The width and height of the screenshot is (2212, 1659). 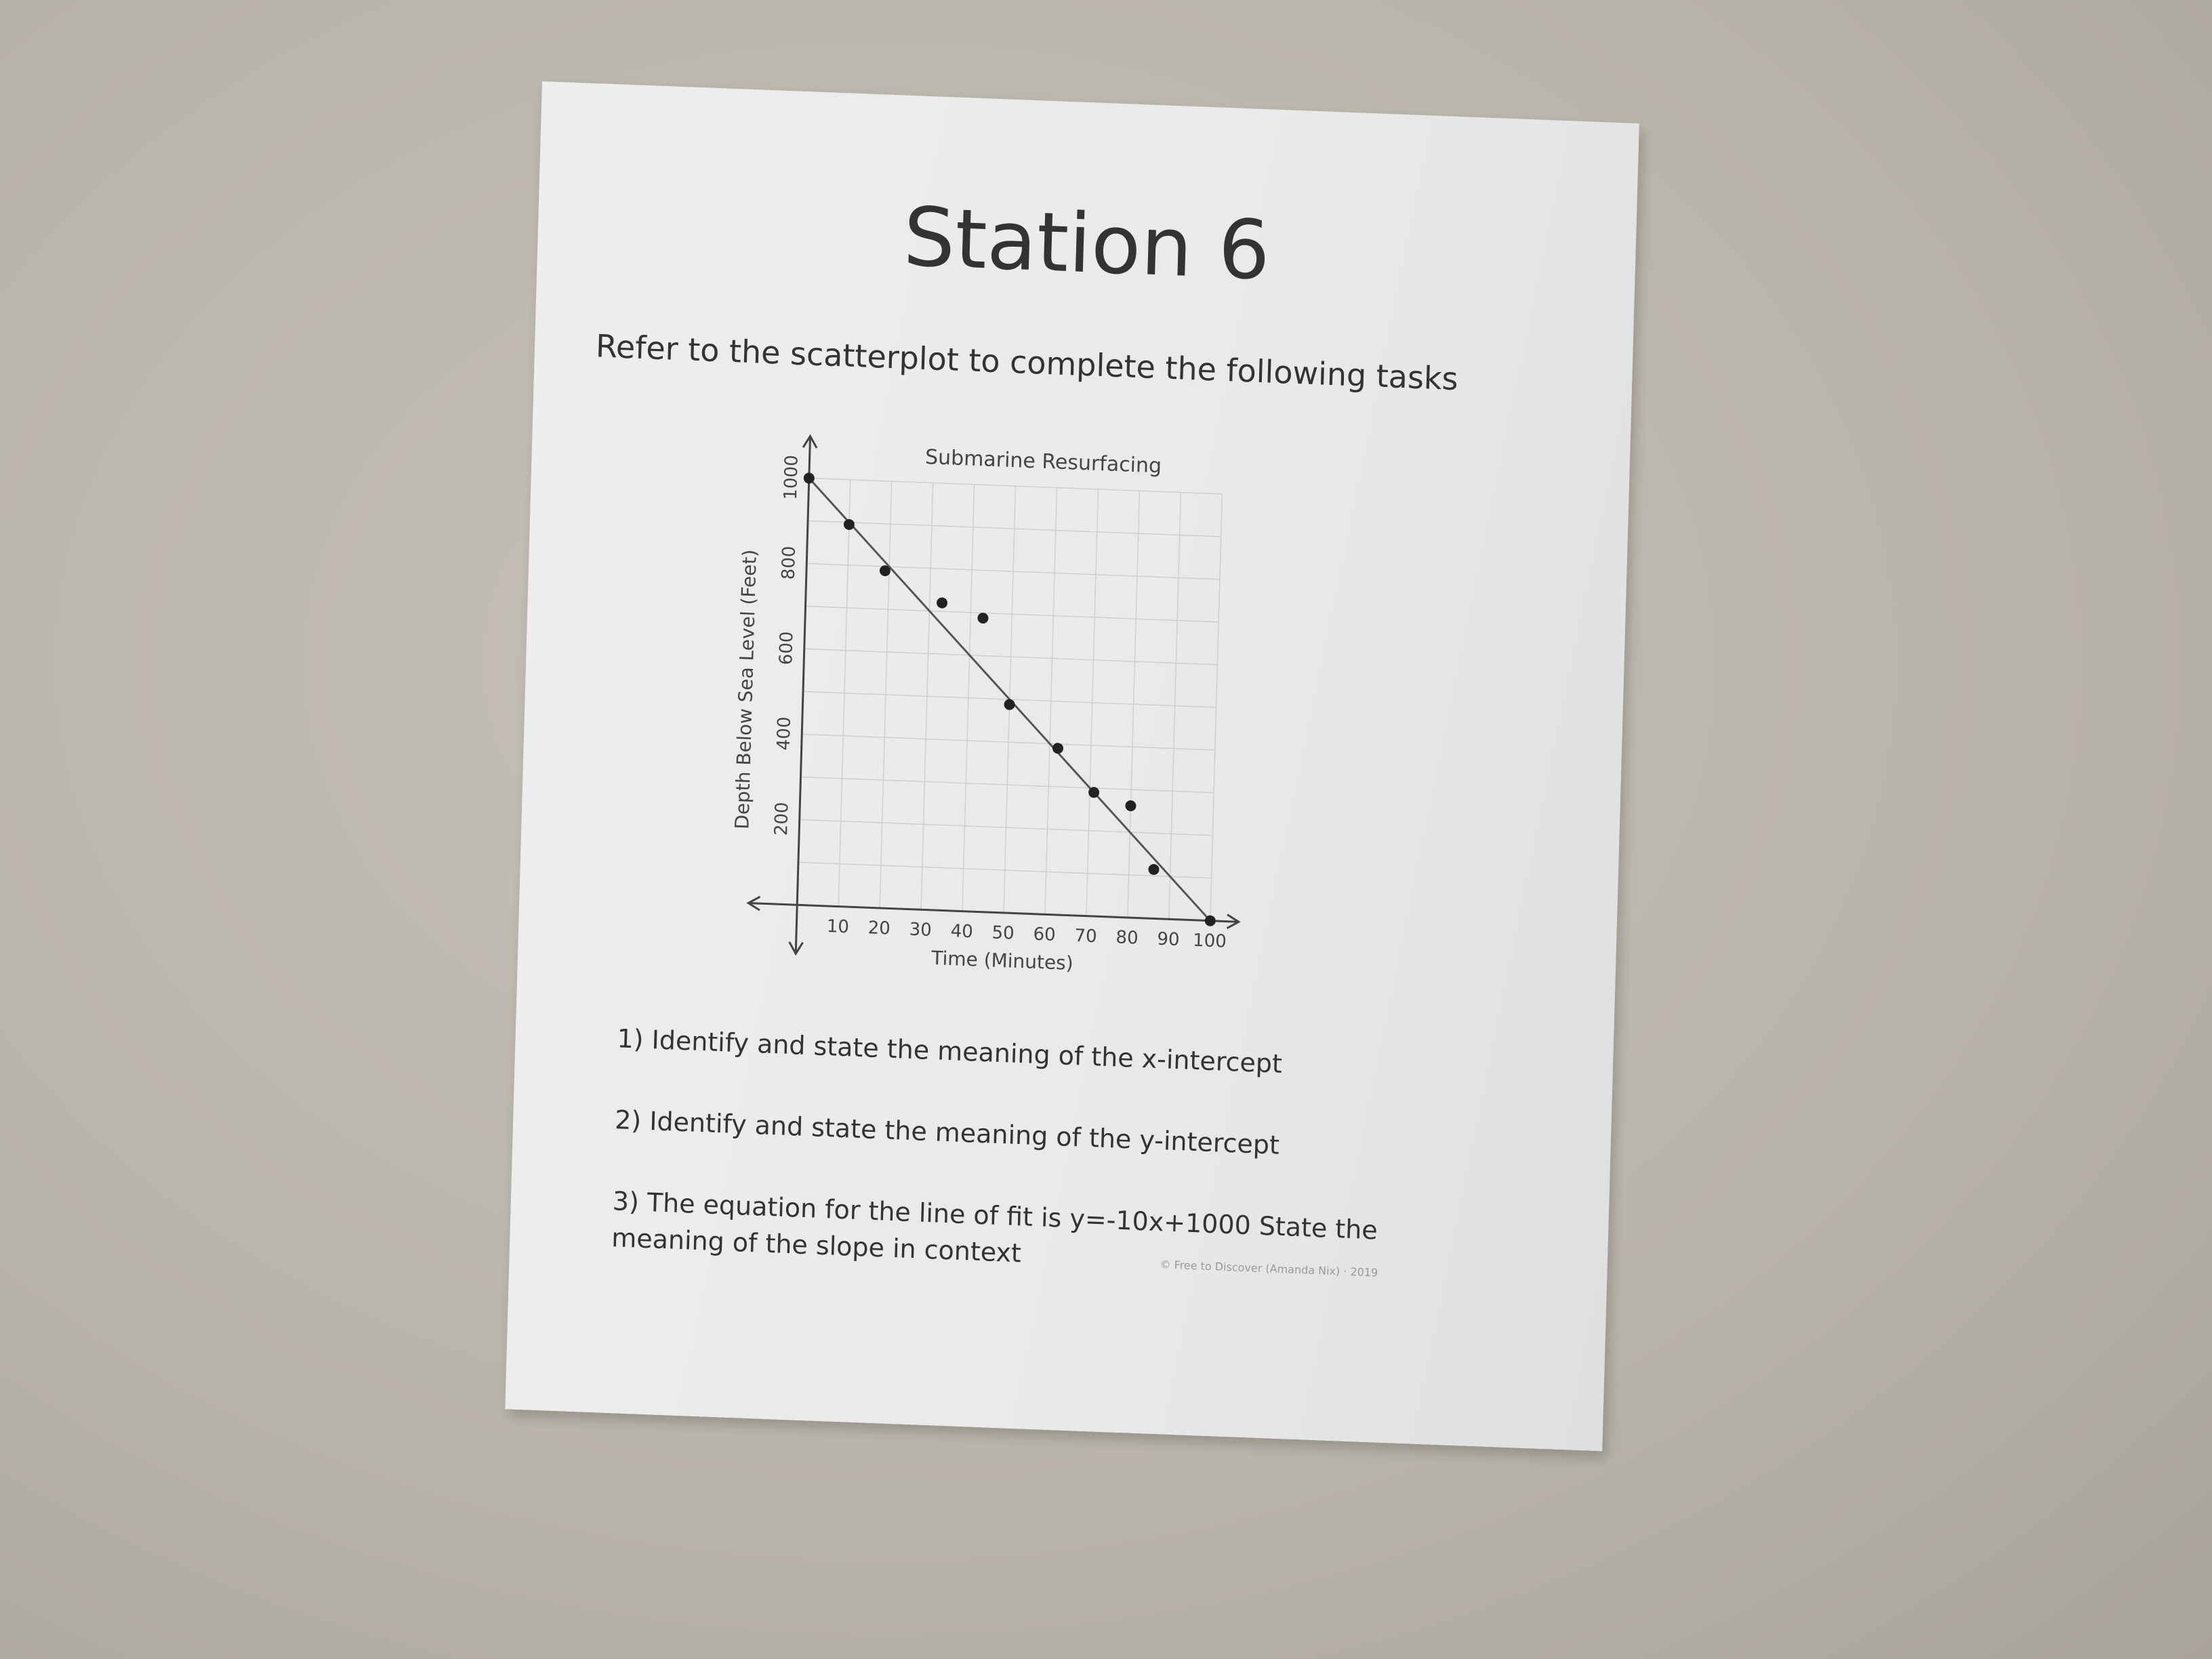 What do you see at coordinates (1168, 940) in the screenshot?
I see `x-tick-label: 90` at bounding box center [1168, 940].